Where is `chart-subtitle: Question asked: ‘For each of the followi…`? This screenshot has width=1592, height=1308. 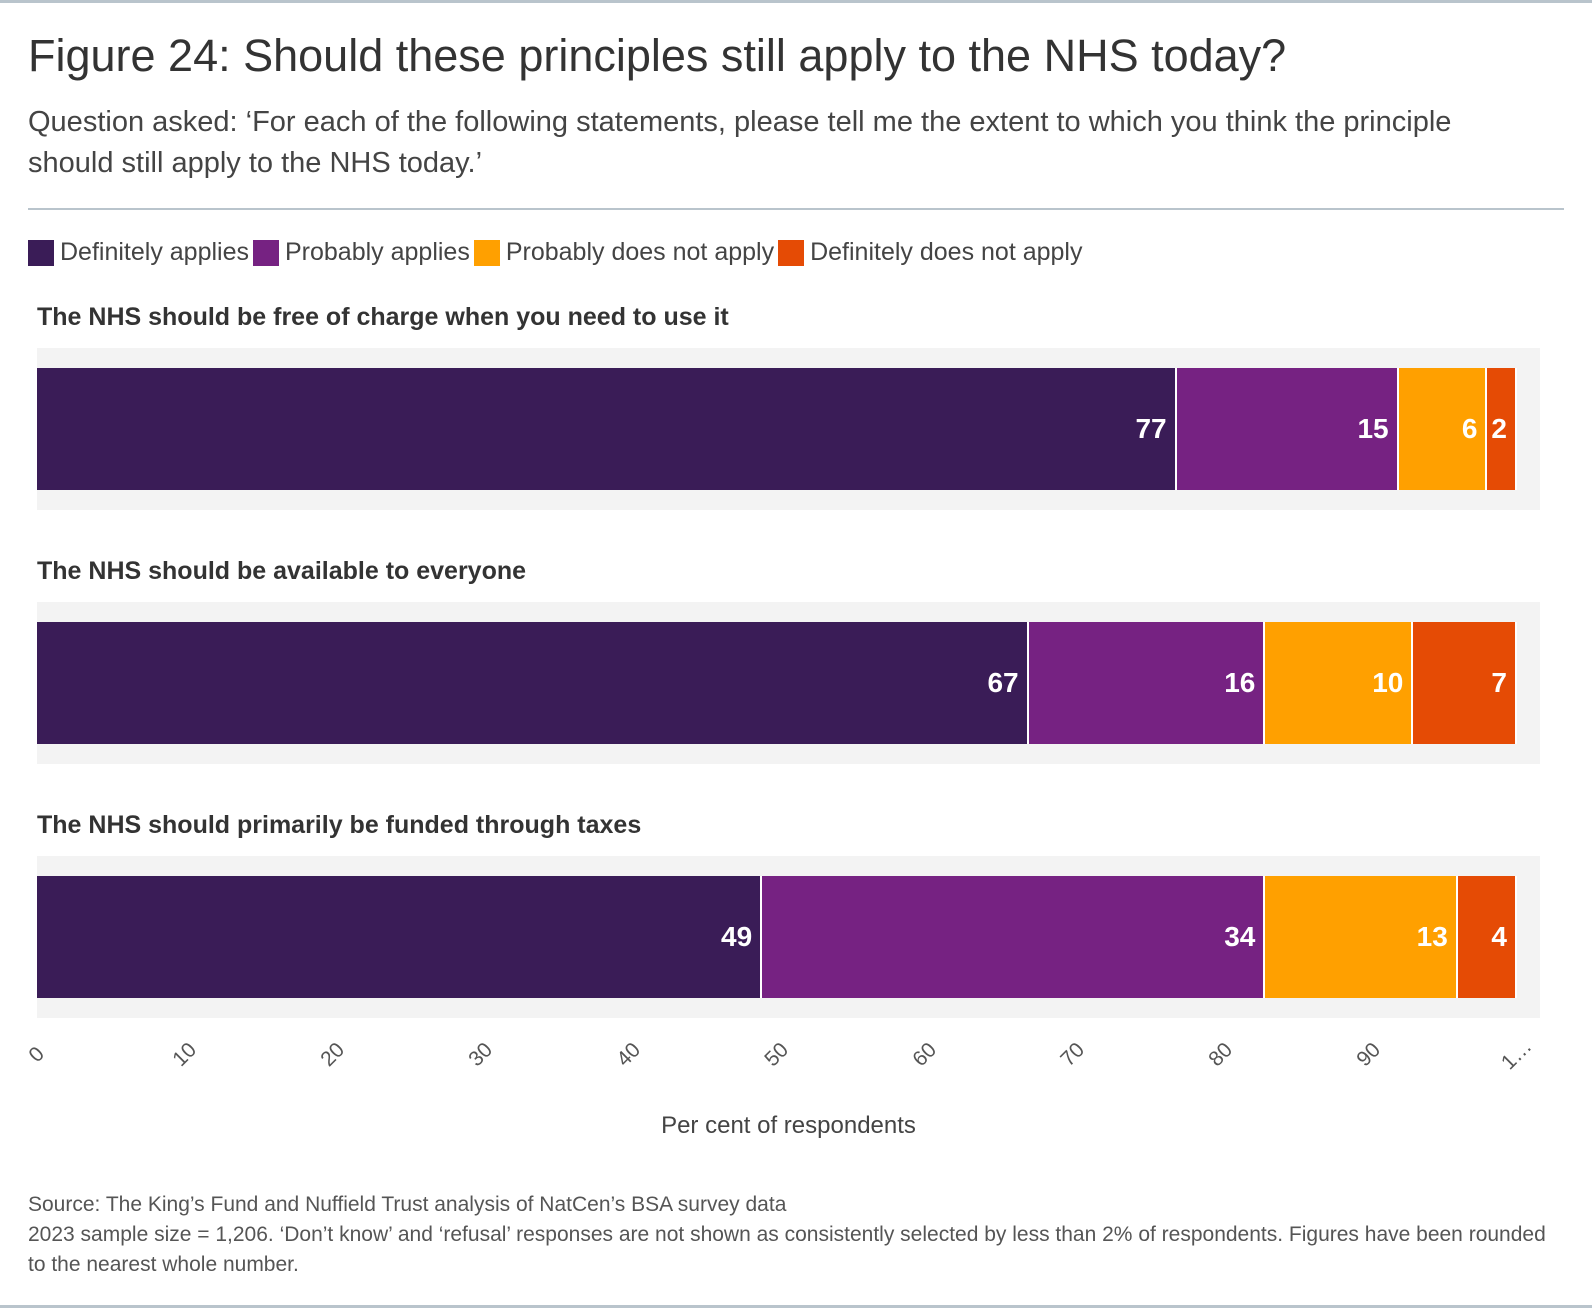
chart-subtitle: Question asked: ‘For each of the followi… is located at coordinates (740, 142).